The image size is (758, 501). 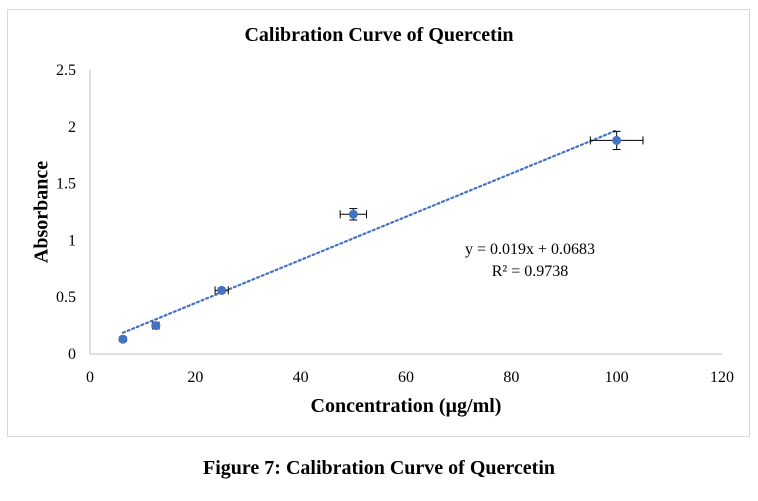 I want to click on x-tick-labels: 0 20 40 60 80 100 120, so click(x=410, y=377).